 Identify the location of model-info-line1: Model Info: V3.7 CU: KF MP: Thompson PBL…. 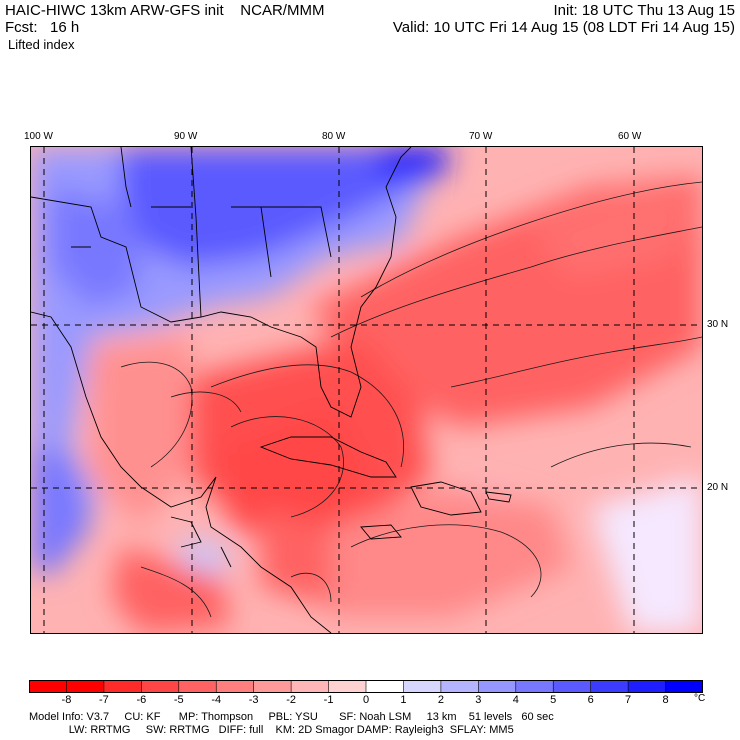
(291, 717).